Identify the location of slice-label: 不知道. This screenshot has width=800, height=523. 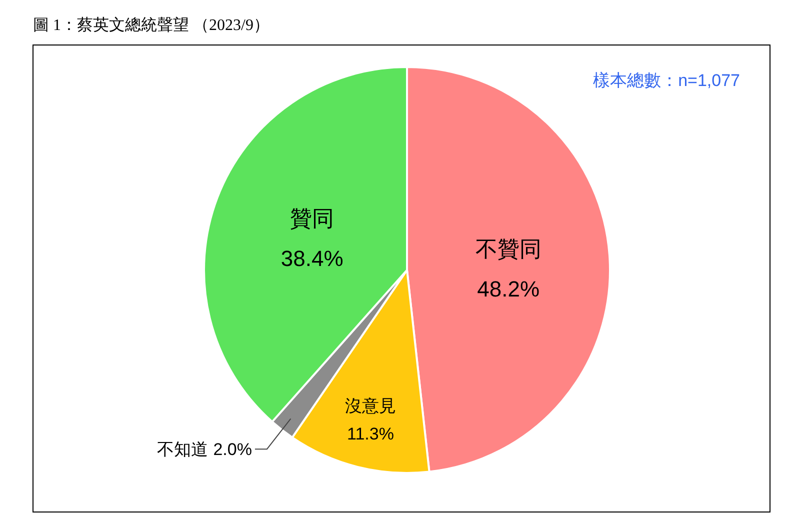
(182, 450).